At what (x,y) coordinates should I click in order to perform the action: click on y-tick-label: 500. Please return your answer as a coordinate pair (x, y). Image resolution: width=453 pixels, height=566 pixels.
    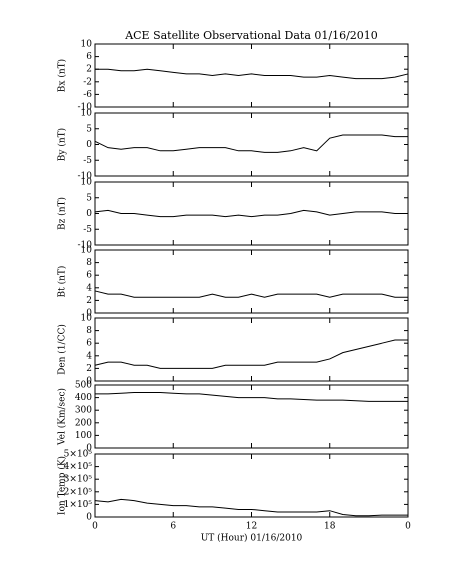
    Looking at the image, I should click on (83, 386).